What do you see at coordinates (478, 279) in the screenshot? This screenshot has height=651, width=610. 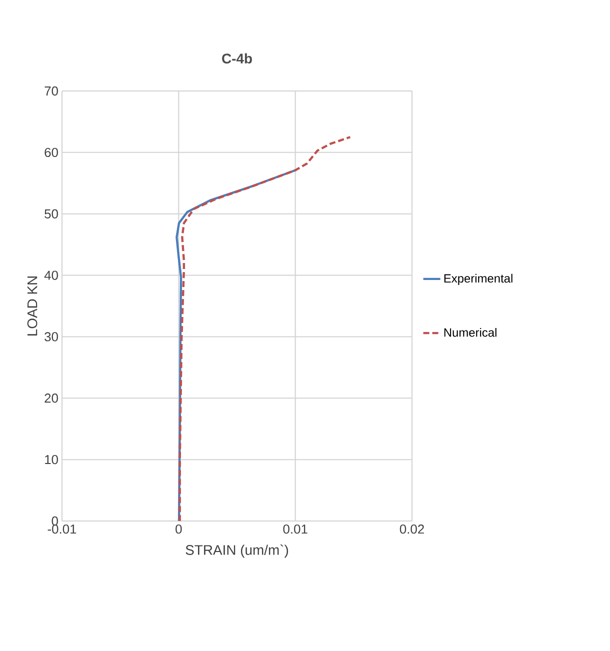 I see `legend-label: Experimental` at bounding box center [478, 279].